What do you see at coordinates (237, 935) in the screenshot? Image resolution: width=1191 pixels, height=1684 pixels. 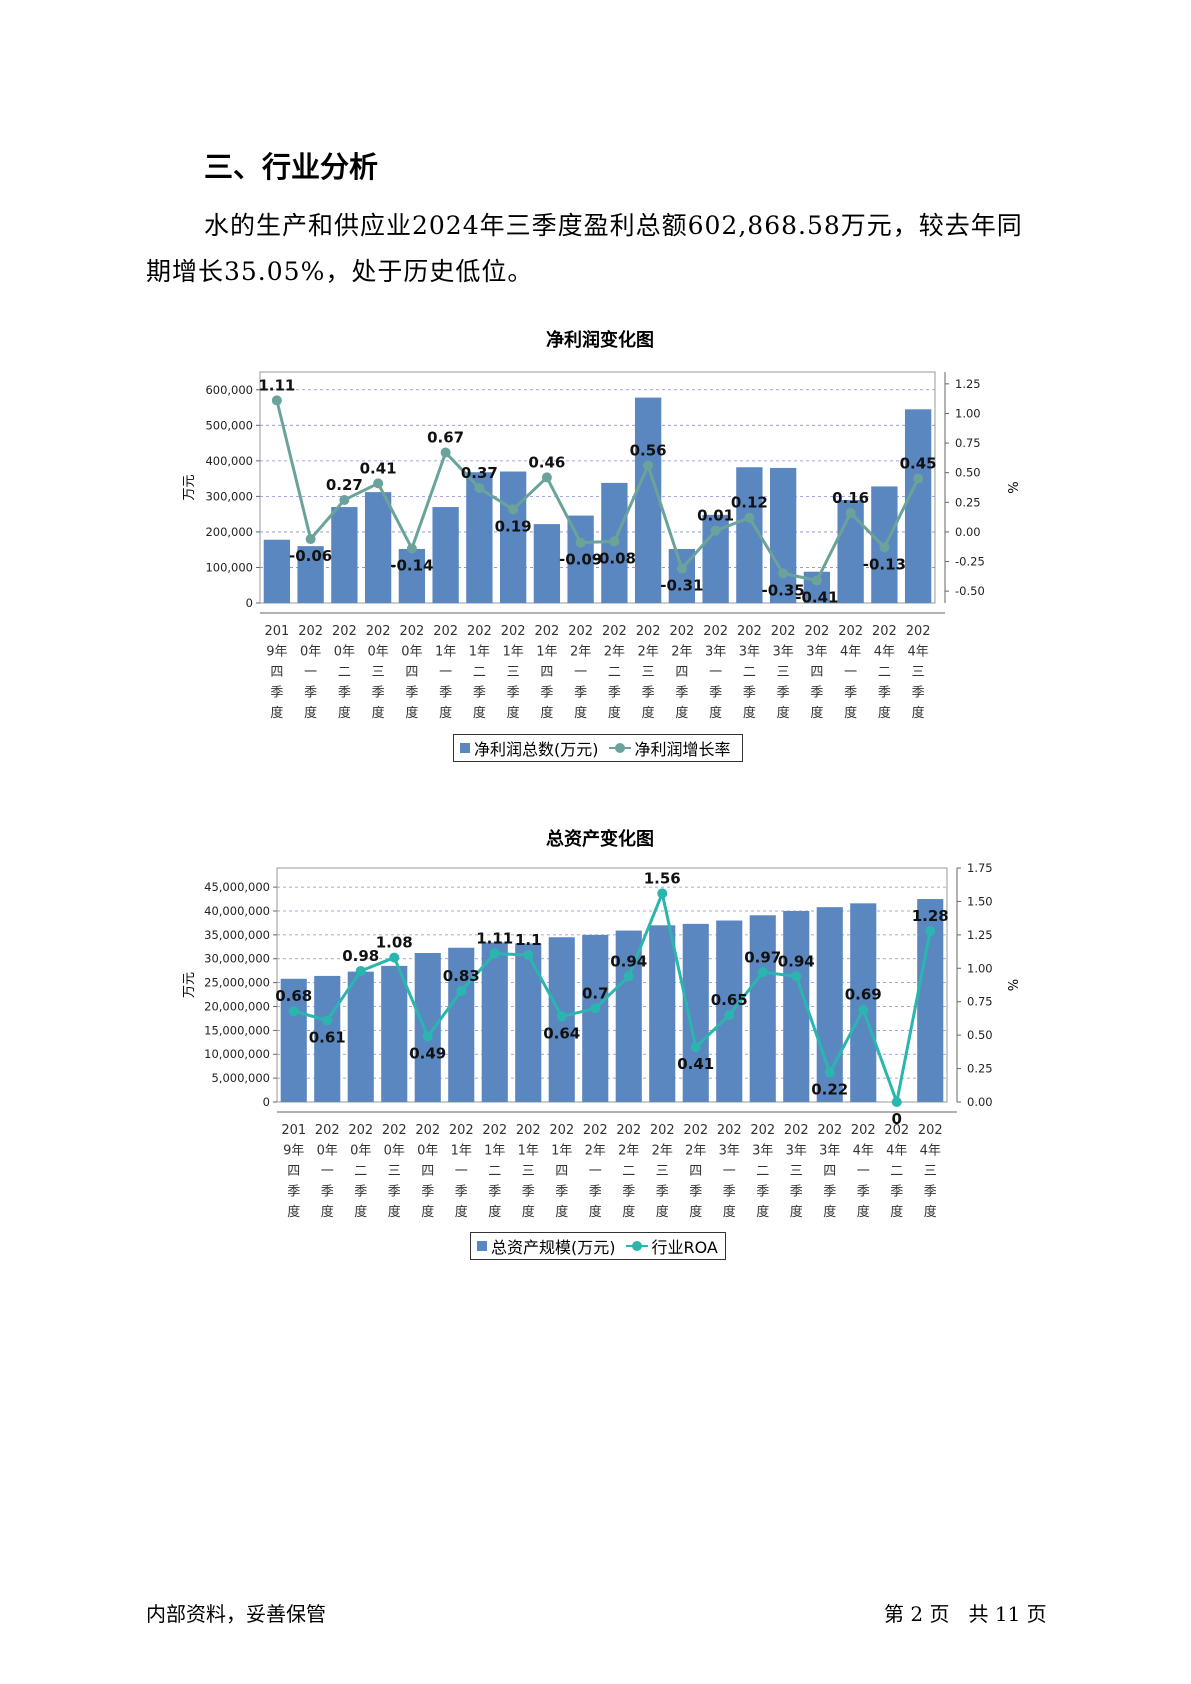 I see `y-tick-label: 35,000,000` at bounding box center [237, 935].